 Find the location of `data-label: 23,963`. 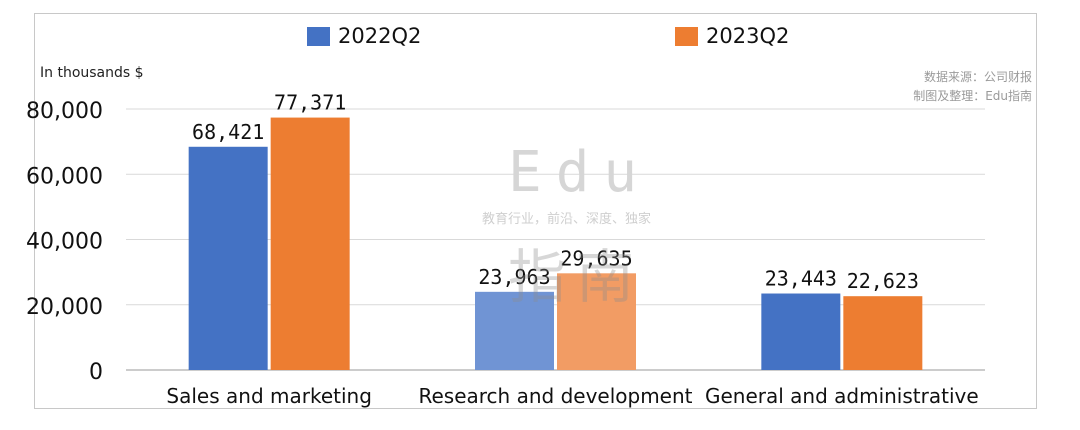

data-label: 23,963 is located at coordinates (514, 277).